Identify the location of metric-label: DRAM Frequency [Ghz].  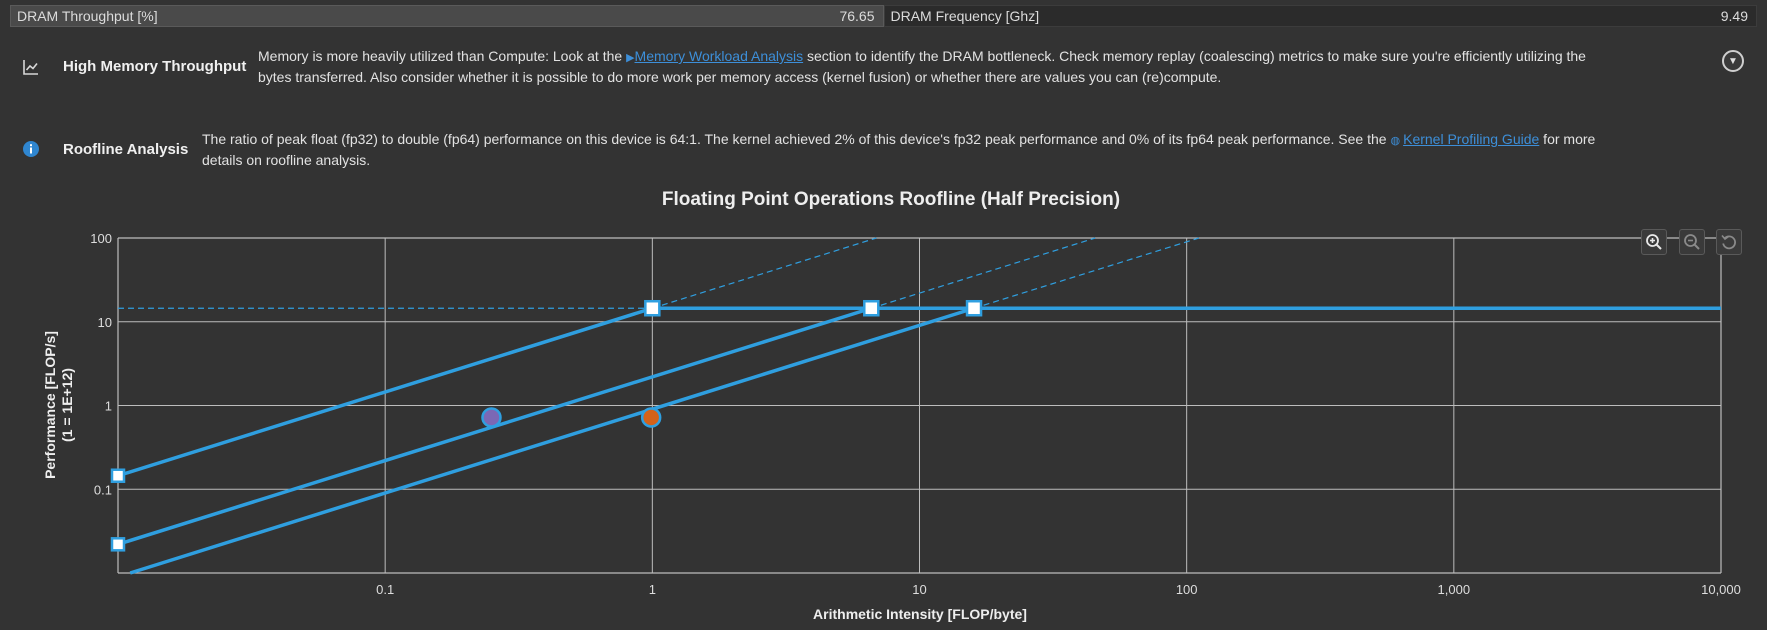
(965, 16).